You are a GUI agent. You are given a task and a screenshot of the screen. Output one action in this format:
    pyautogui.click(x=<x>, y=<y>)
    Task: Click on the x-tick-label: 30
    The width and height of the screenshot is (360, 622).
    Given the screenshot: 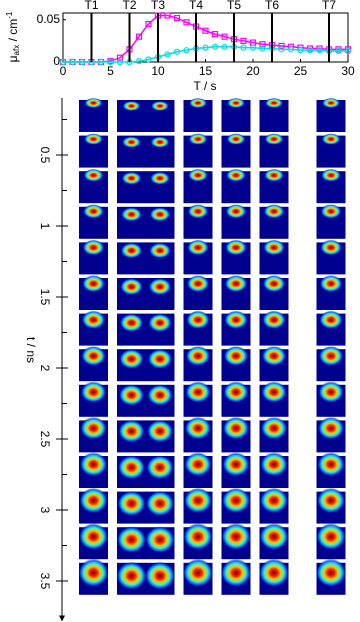 What is the action you would take?
    pyautogui.click(x=348, y=71)
    